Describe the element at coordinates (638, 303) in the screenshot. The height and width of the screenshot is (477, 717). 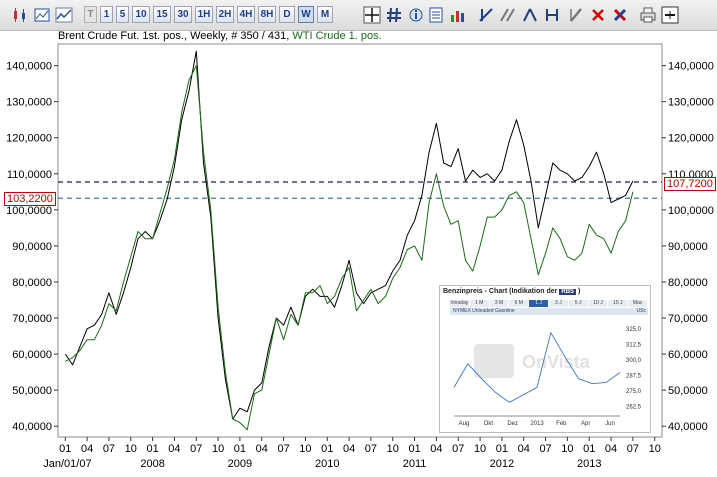
I see `inset-tab: Max` at that location.